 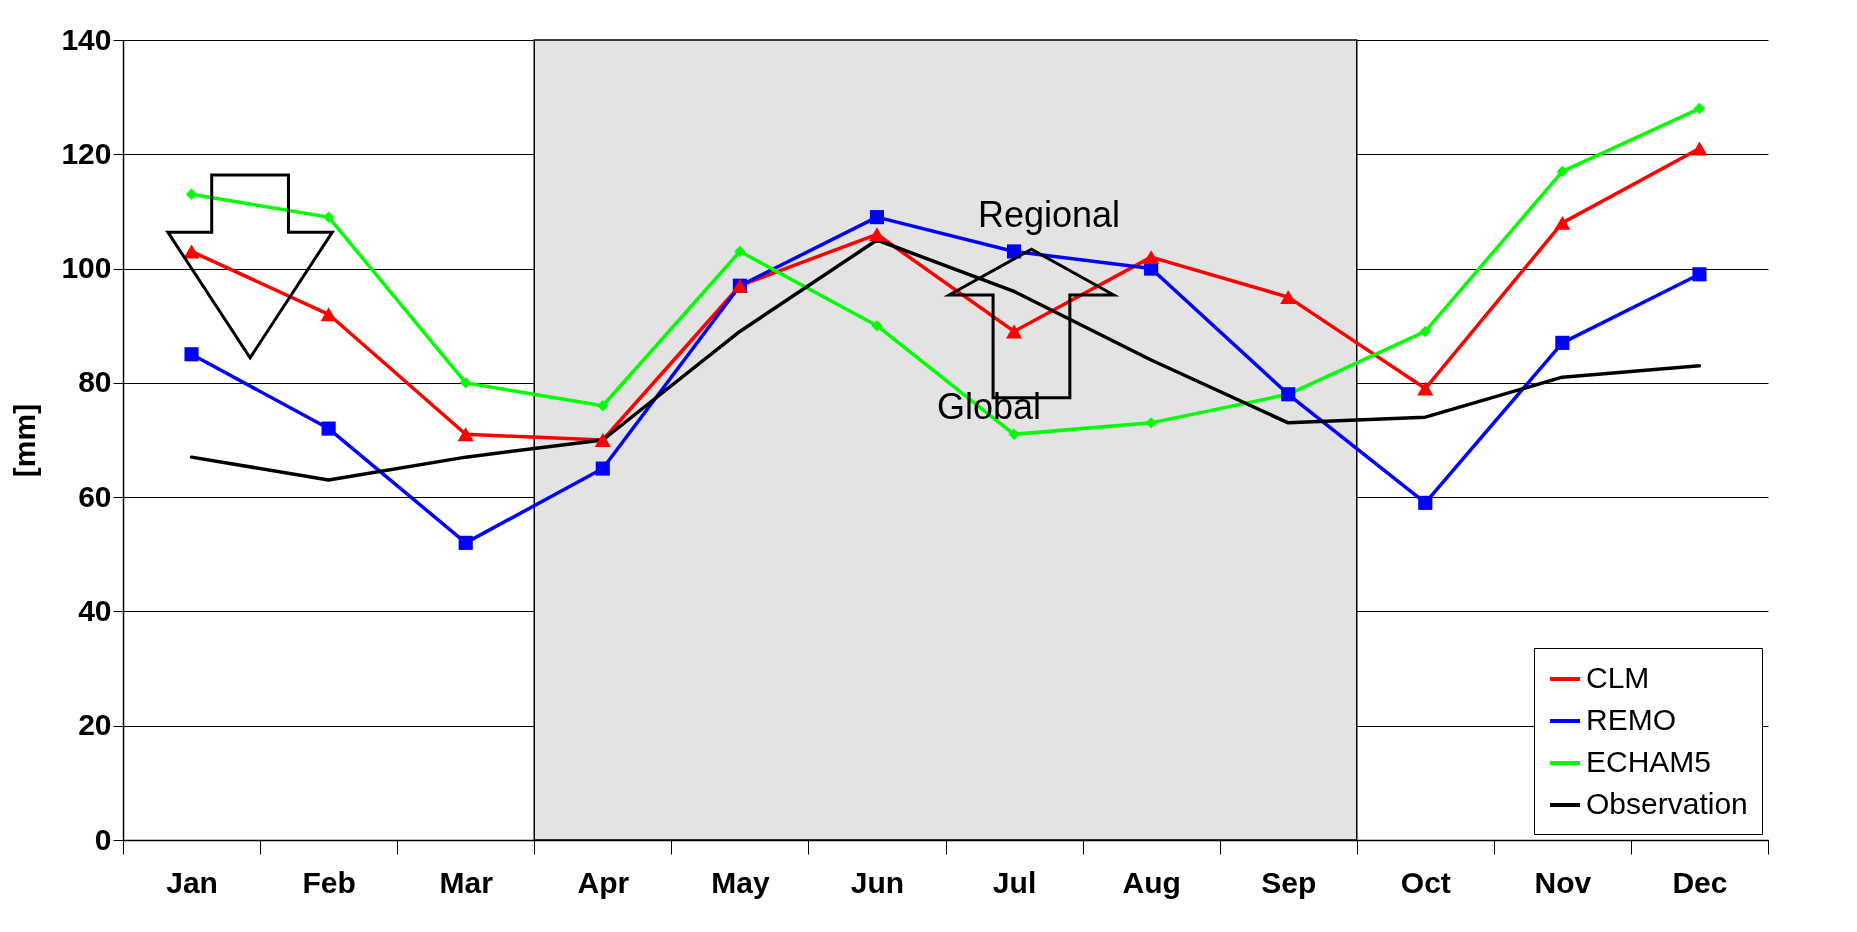 What do you see at coordinates (25, 440) in the screenshot?
I see `y-axis-title: [mm]` at bounding box center [25, 440].